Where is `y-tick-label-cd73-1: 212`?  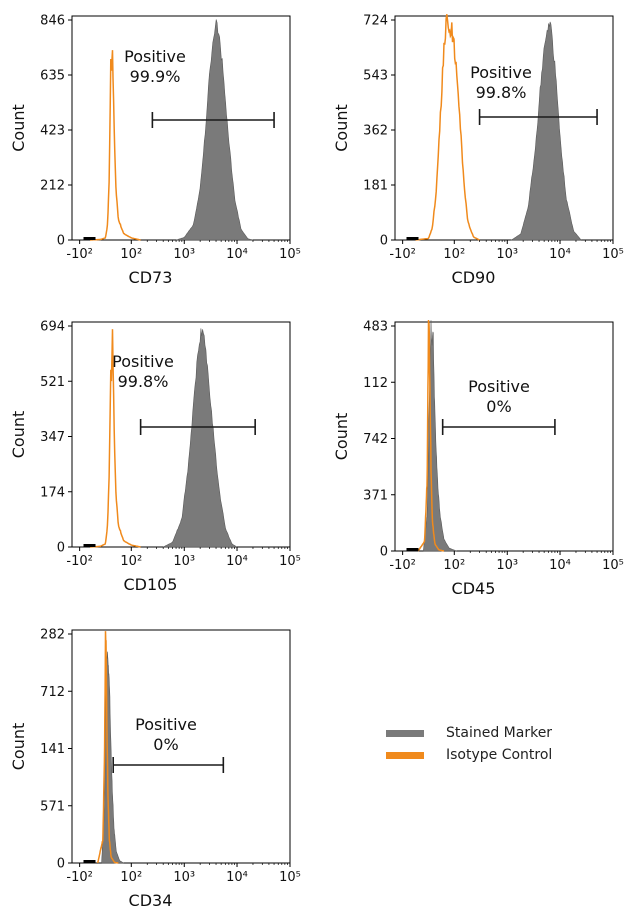 y-tick-label-cd73-1: 212 is located at coordinates (52, 186).